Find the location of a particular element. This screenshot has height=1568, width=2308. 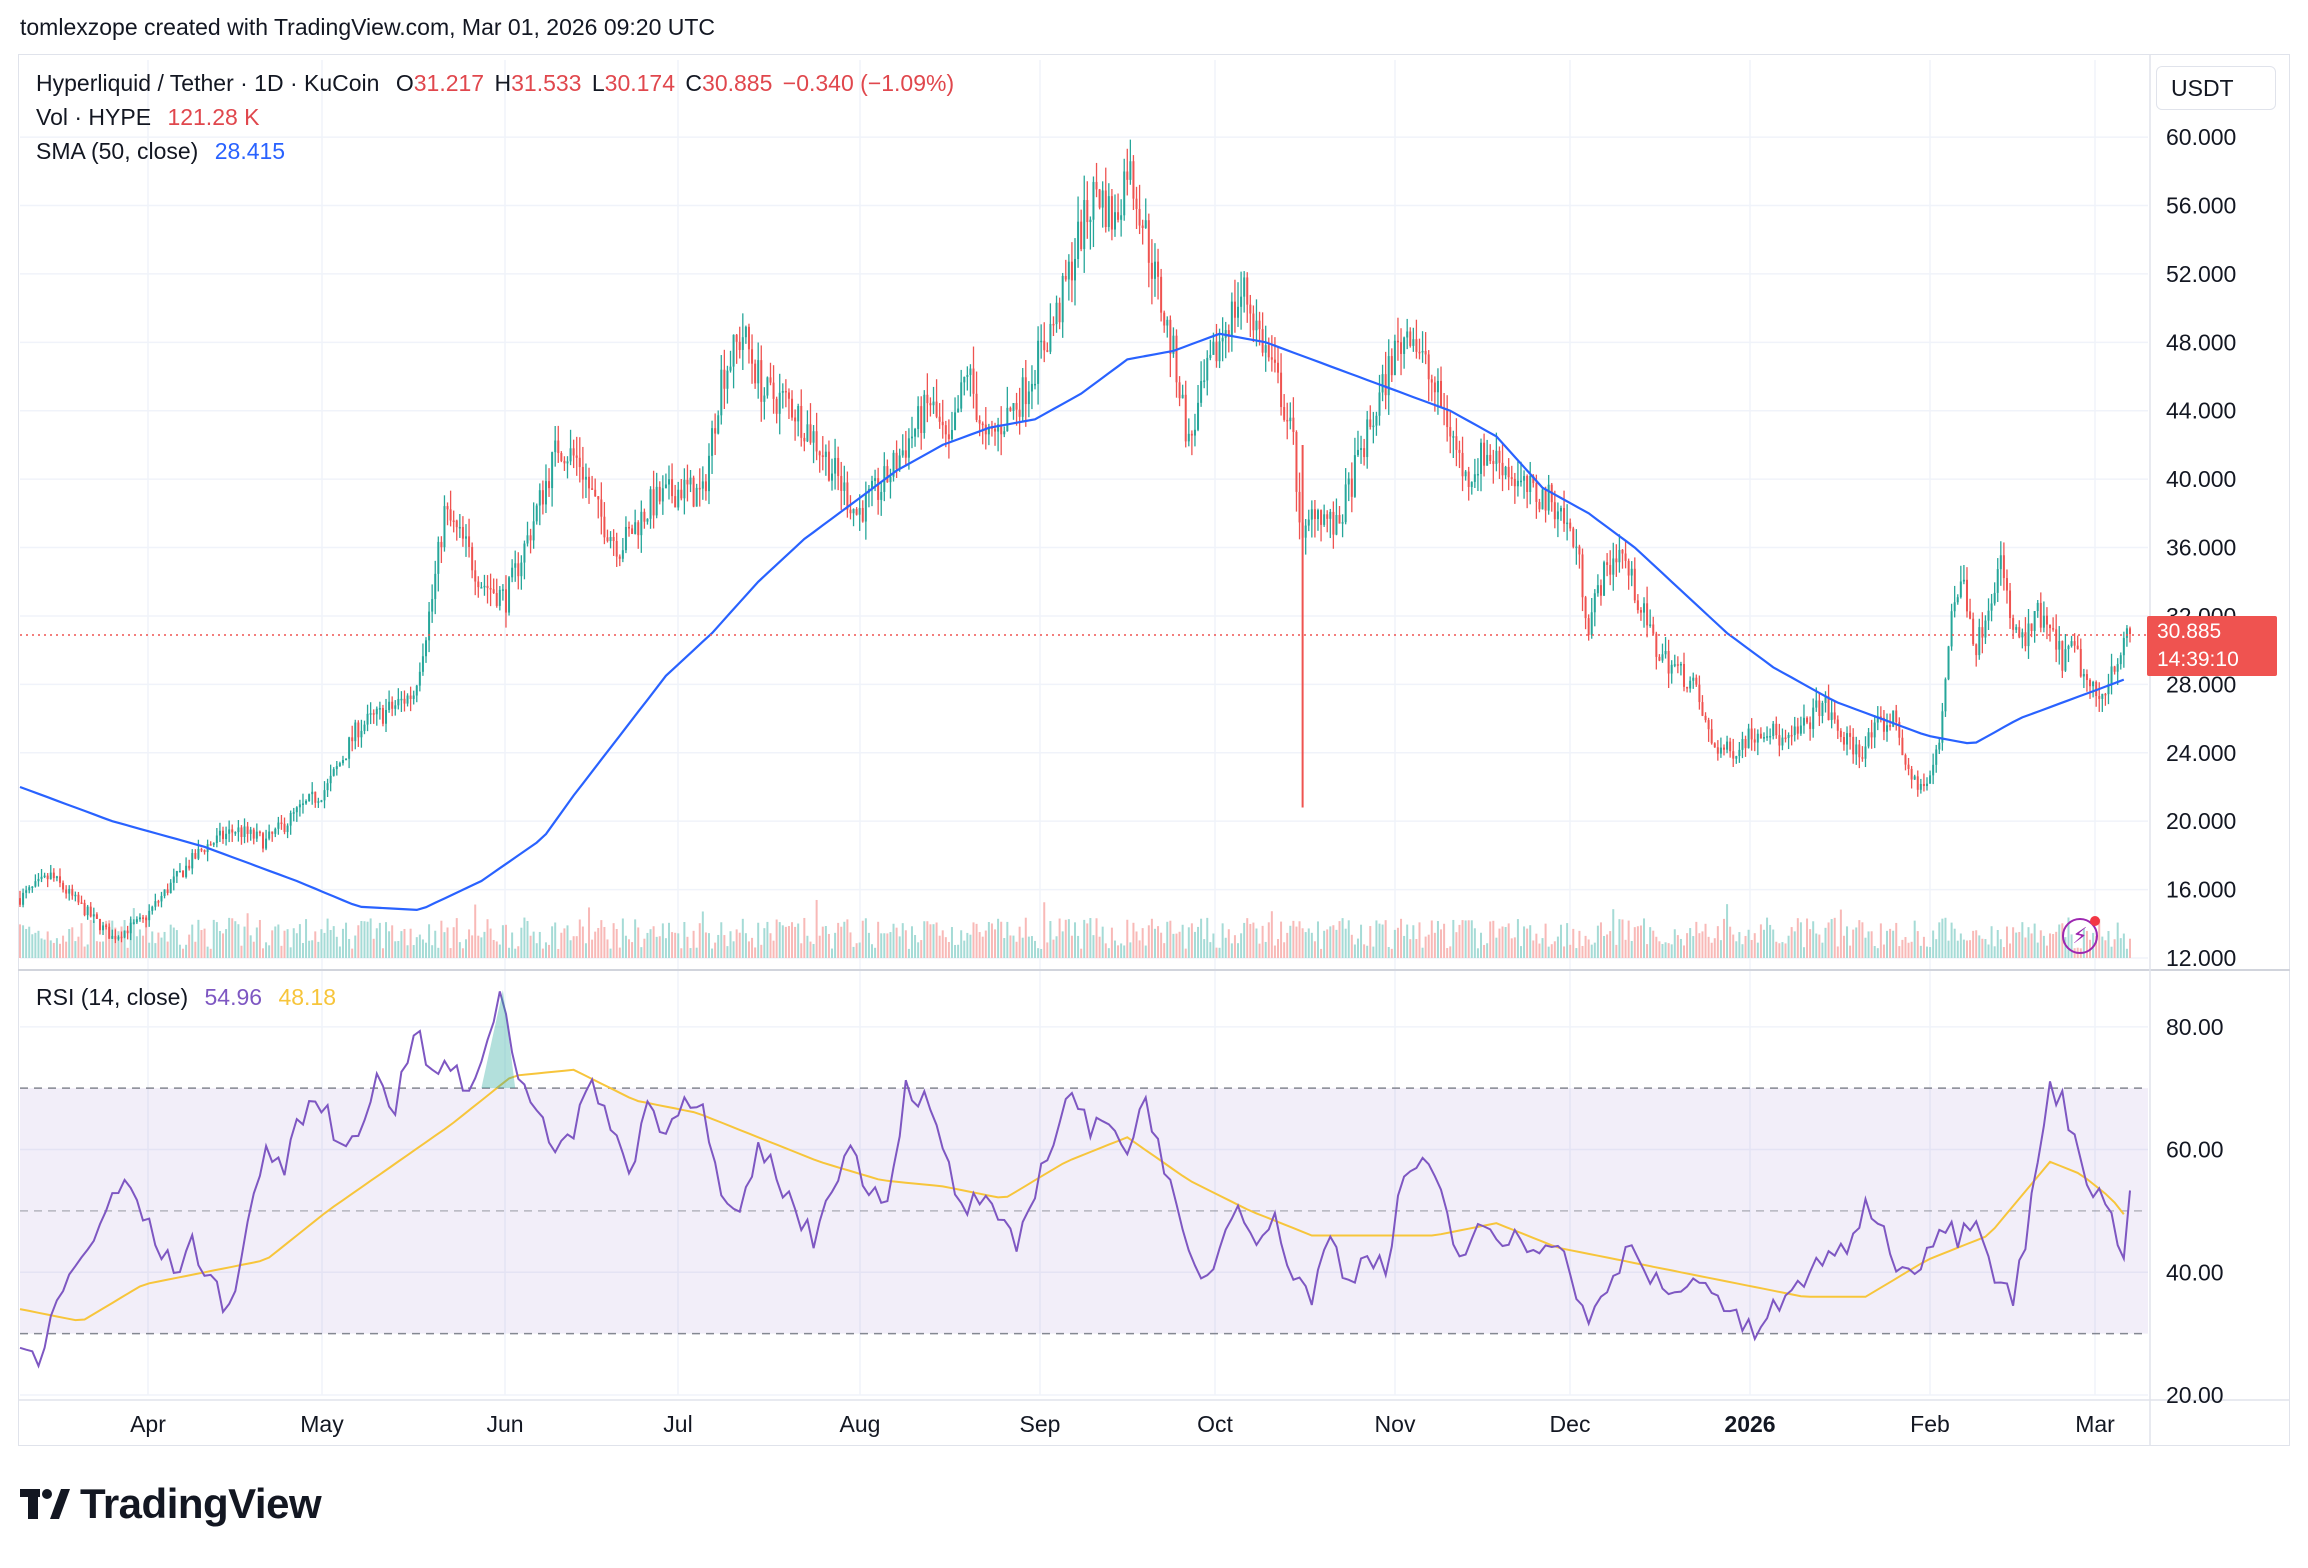

flash-icon: ⚡ is located at coordinates (2081, 935).